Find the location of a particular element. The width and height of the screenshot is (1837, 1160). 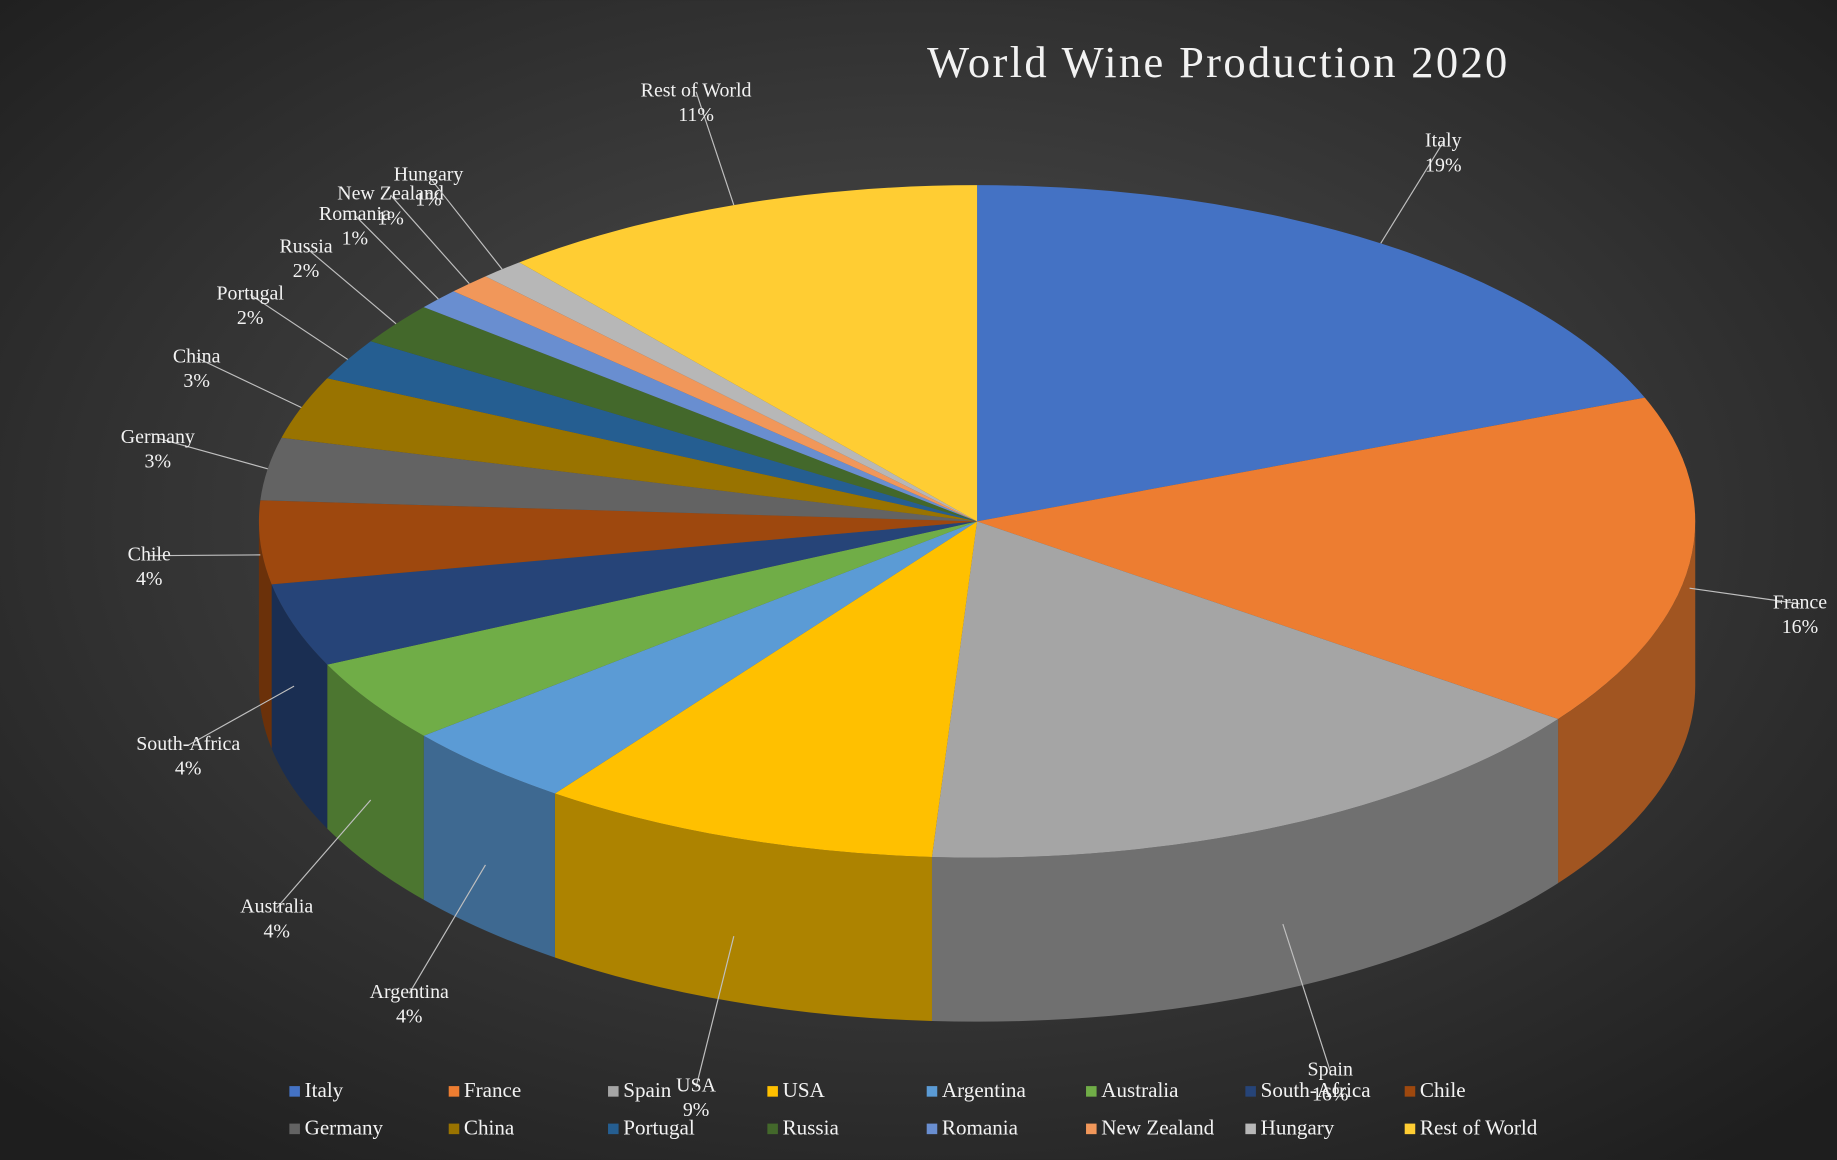

data-label-name: Chile is located at coordinates (149, 554).